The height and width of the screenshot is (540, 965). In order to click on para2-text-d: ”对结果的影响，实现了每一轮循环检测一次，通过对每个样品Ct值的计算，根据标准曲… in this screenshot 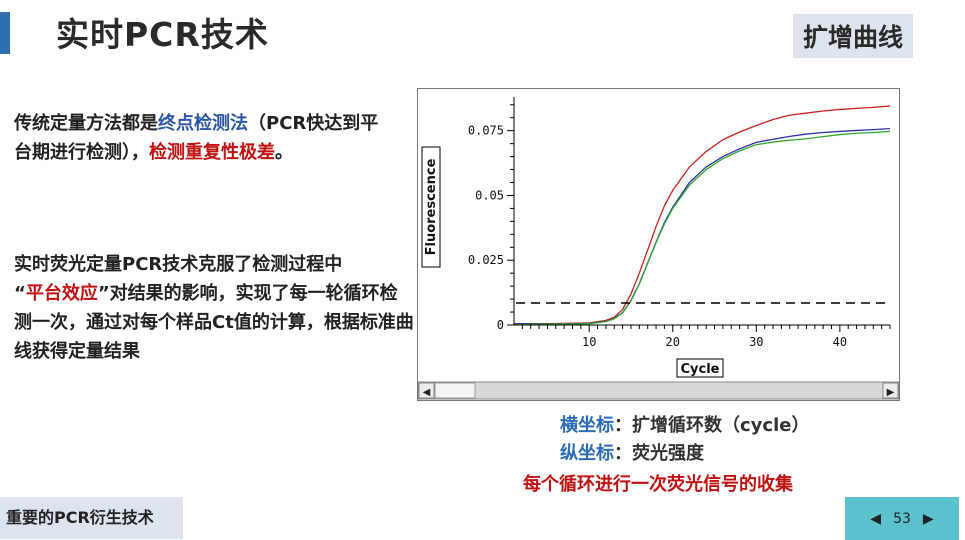, I will do `click(214, 322)`.